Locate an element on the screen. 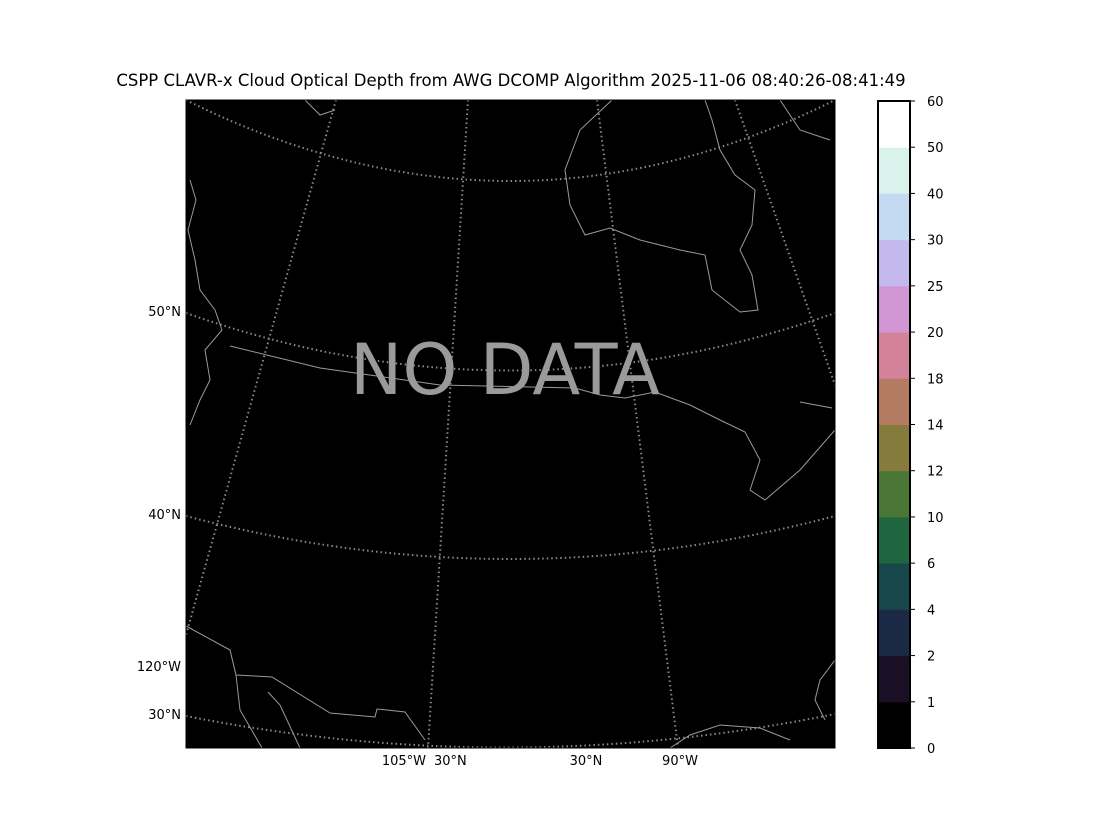 This screenshot has width=1120, height=840. colorbar-tick-label: 6 is located at coordinates (931, 564).